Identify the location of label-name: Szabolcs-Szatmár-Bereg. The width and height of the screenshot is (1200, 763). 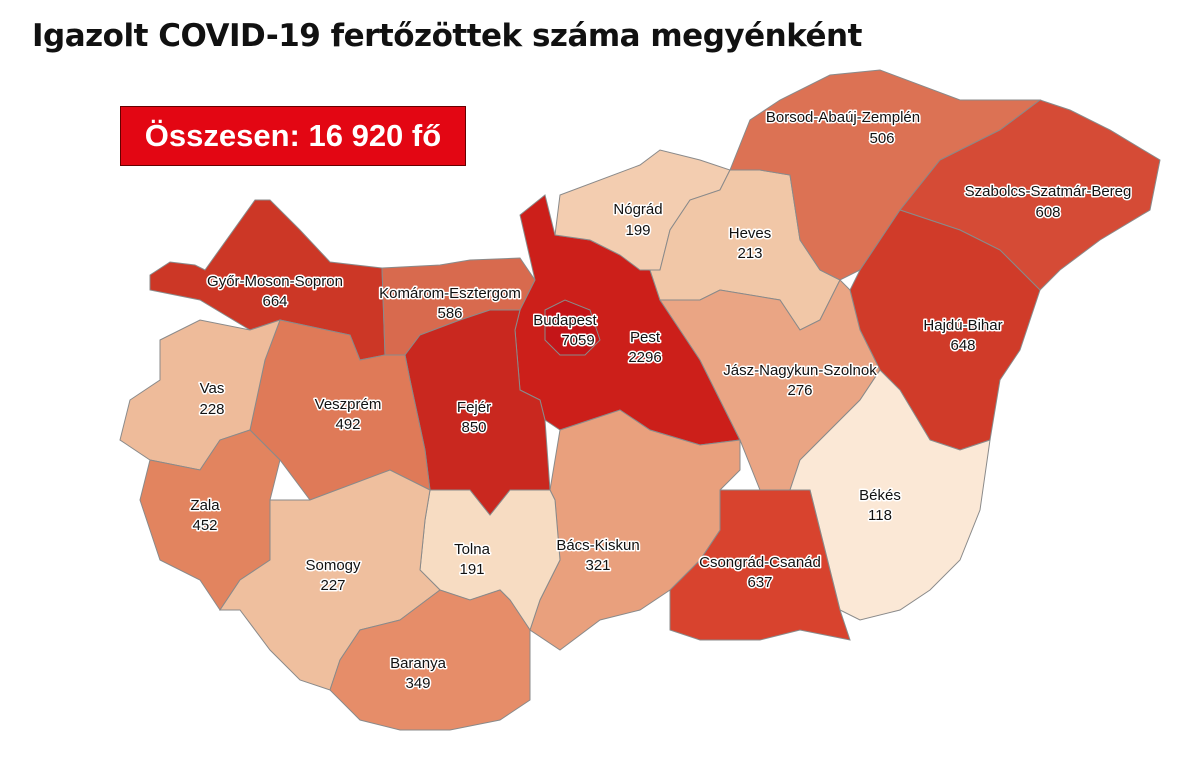
(1048, 191).